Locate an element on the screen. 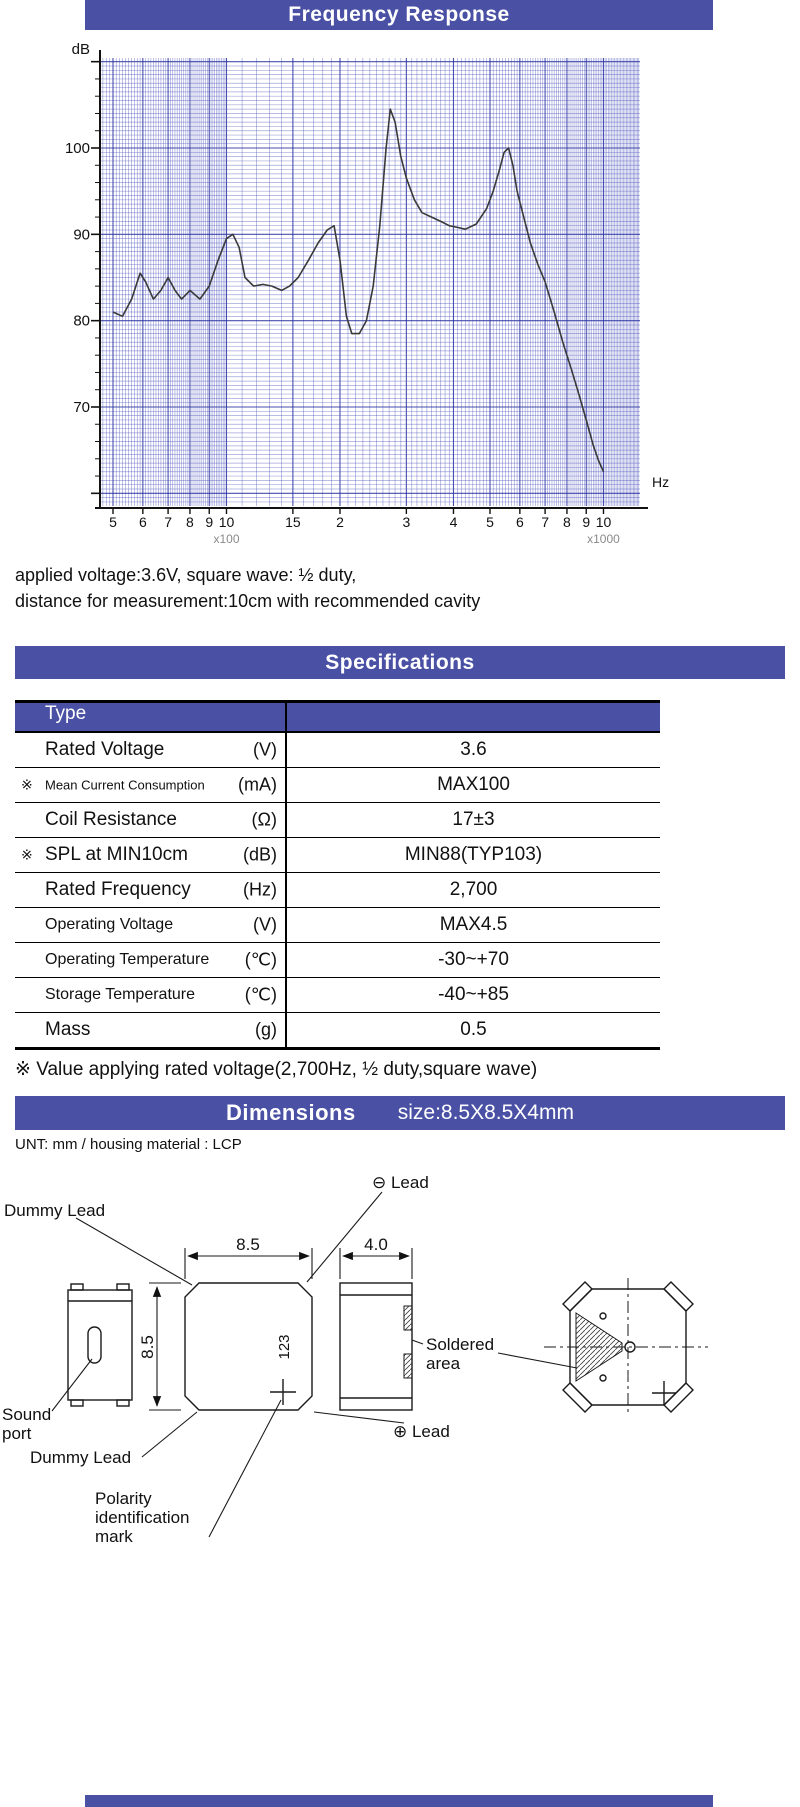 This screenshot has width=800, height=1807. minus-lead-label: ⊖ Lead is located at coordinates (400, 1182).